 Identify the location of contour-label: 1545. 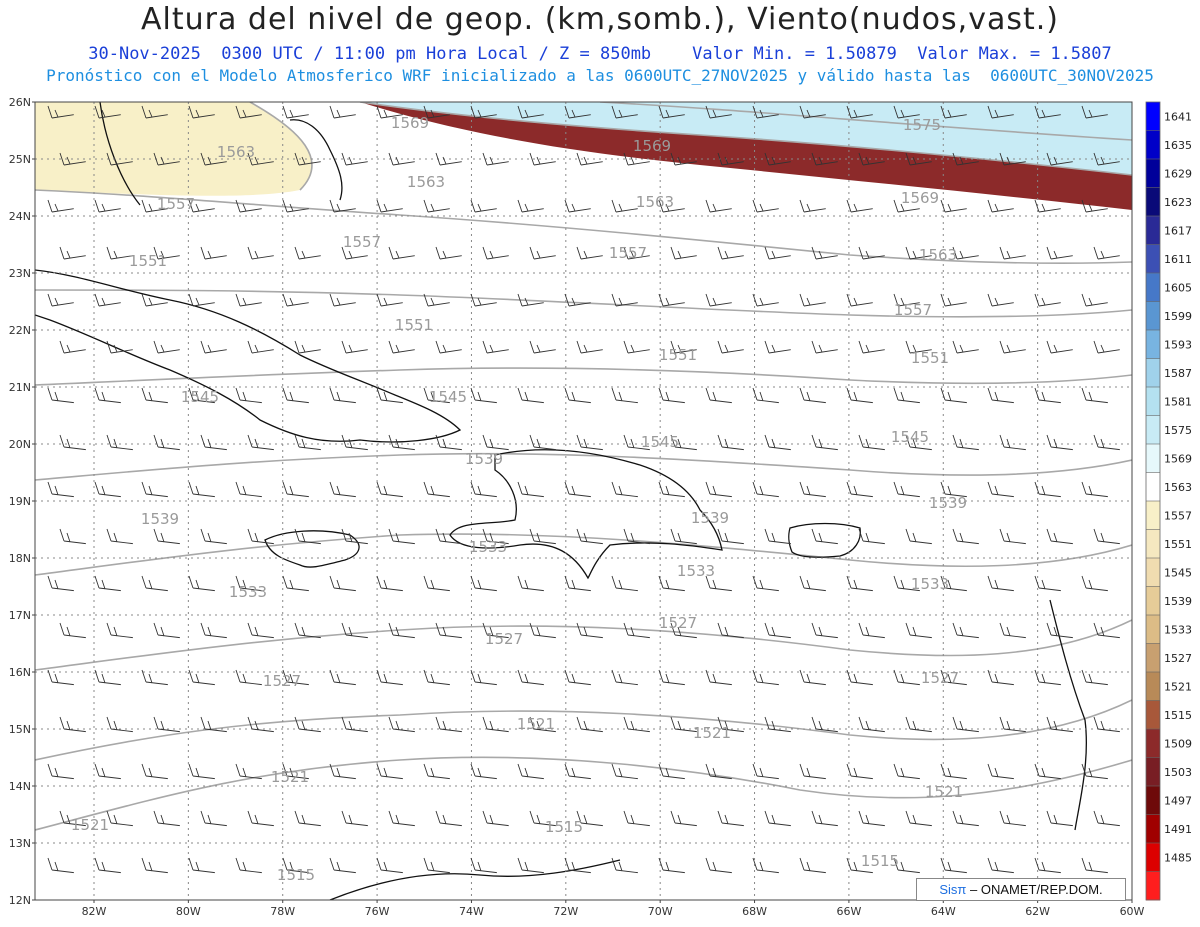
(200, 397).